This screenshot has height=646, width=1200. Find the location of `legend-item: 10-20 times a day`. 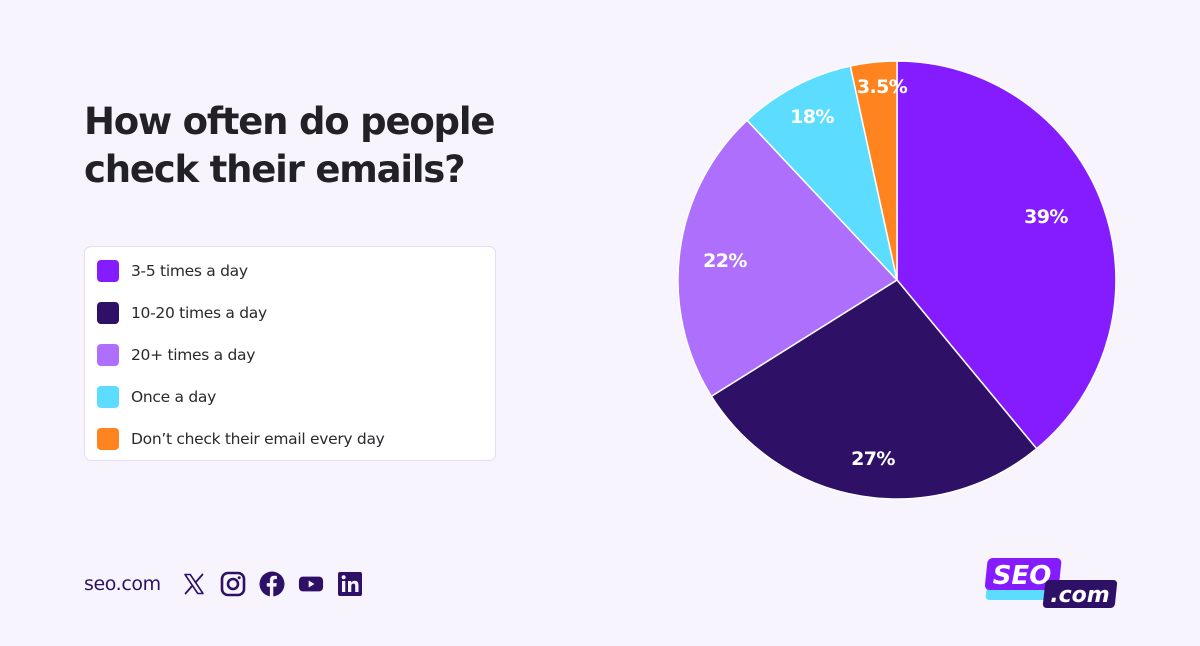

legend-item: 10-20 times a day is located at coordinates (182, 313).